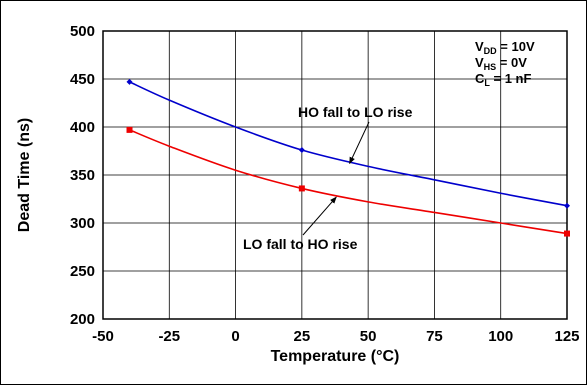 Image resolution: width=587 pixels, height=386 pixels. I want to click on series-1-label: HO fall to LO rise, so click(355, 112).